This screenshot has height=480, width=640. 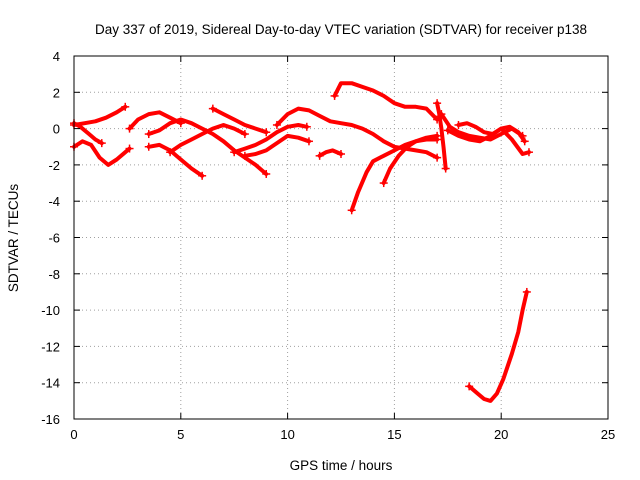 I want to click on x-tick-label: 5, so click(x=180, y=434).